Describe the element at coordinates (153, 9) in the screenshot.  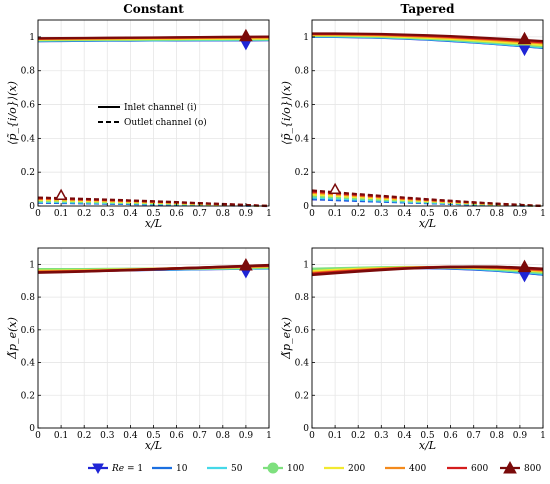
I see `panel-title: Constant` at that location.